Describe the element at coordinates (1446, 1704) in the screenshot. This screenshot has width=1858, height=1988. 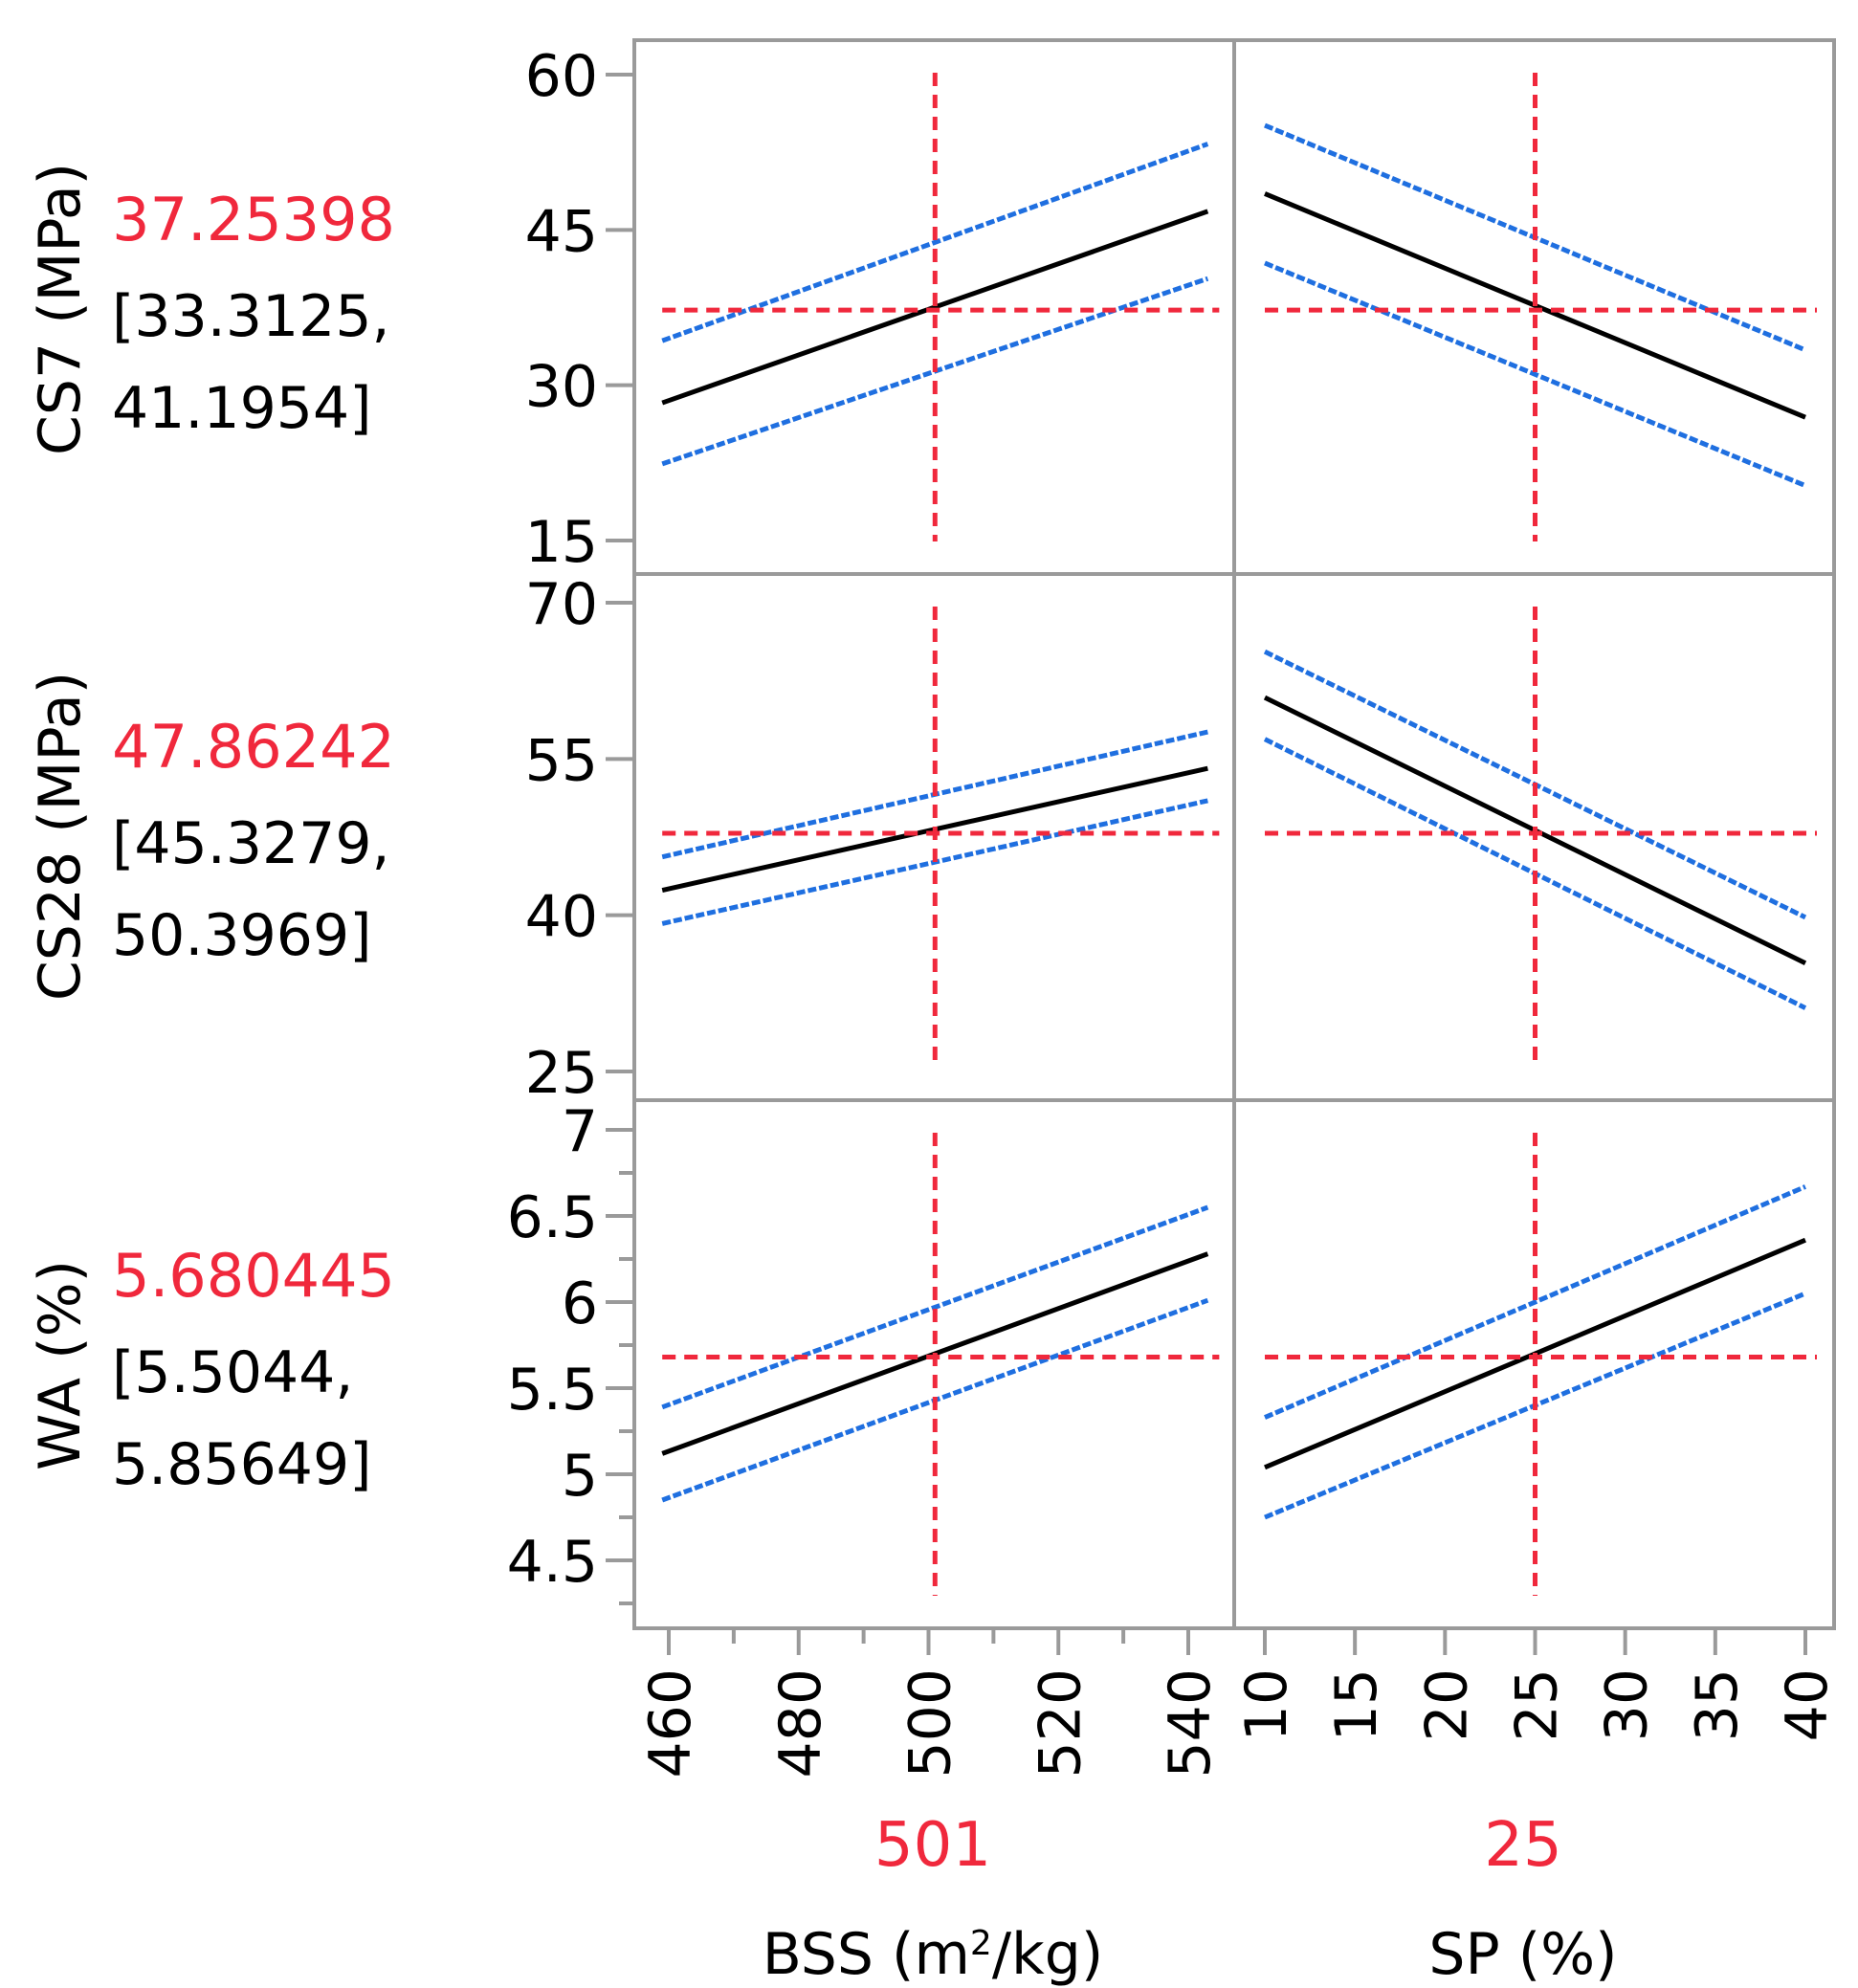
I see `x-tick-label: 20` at that location.